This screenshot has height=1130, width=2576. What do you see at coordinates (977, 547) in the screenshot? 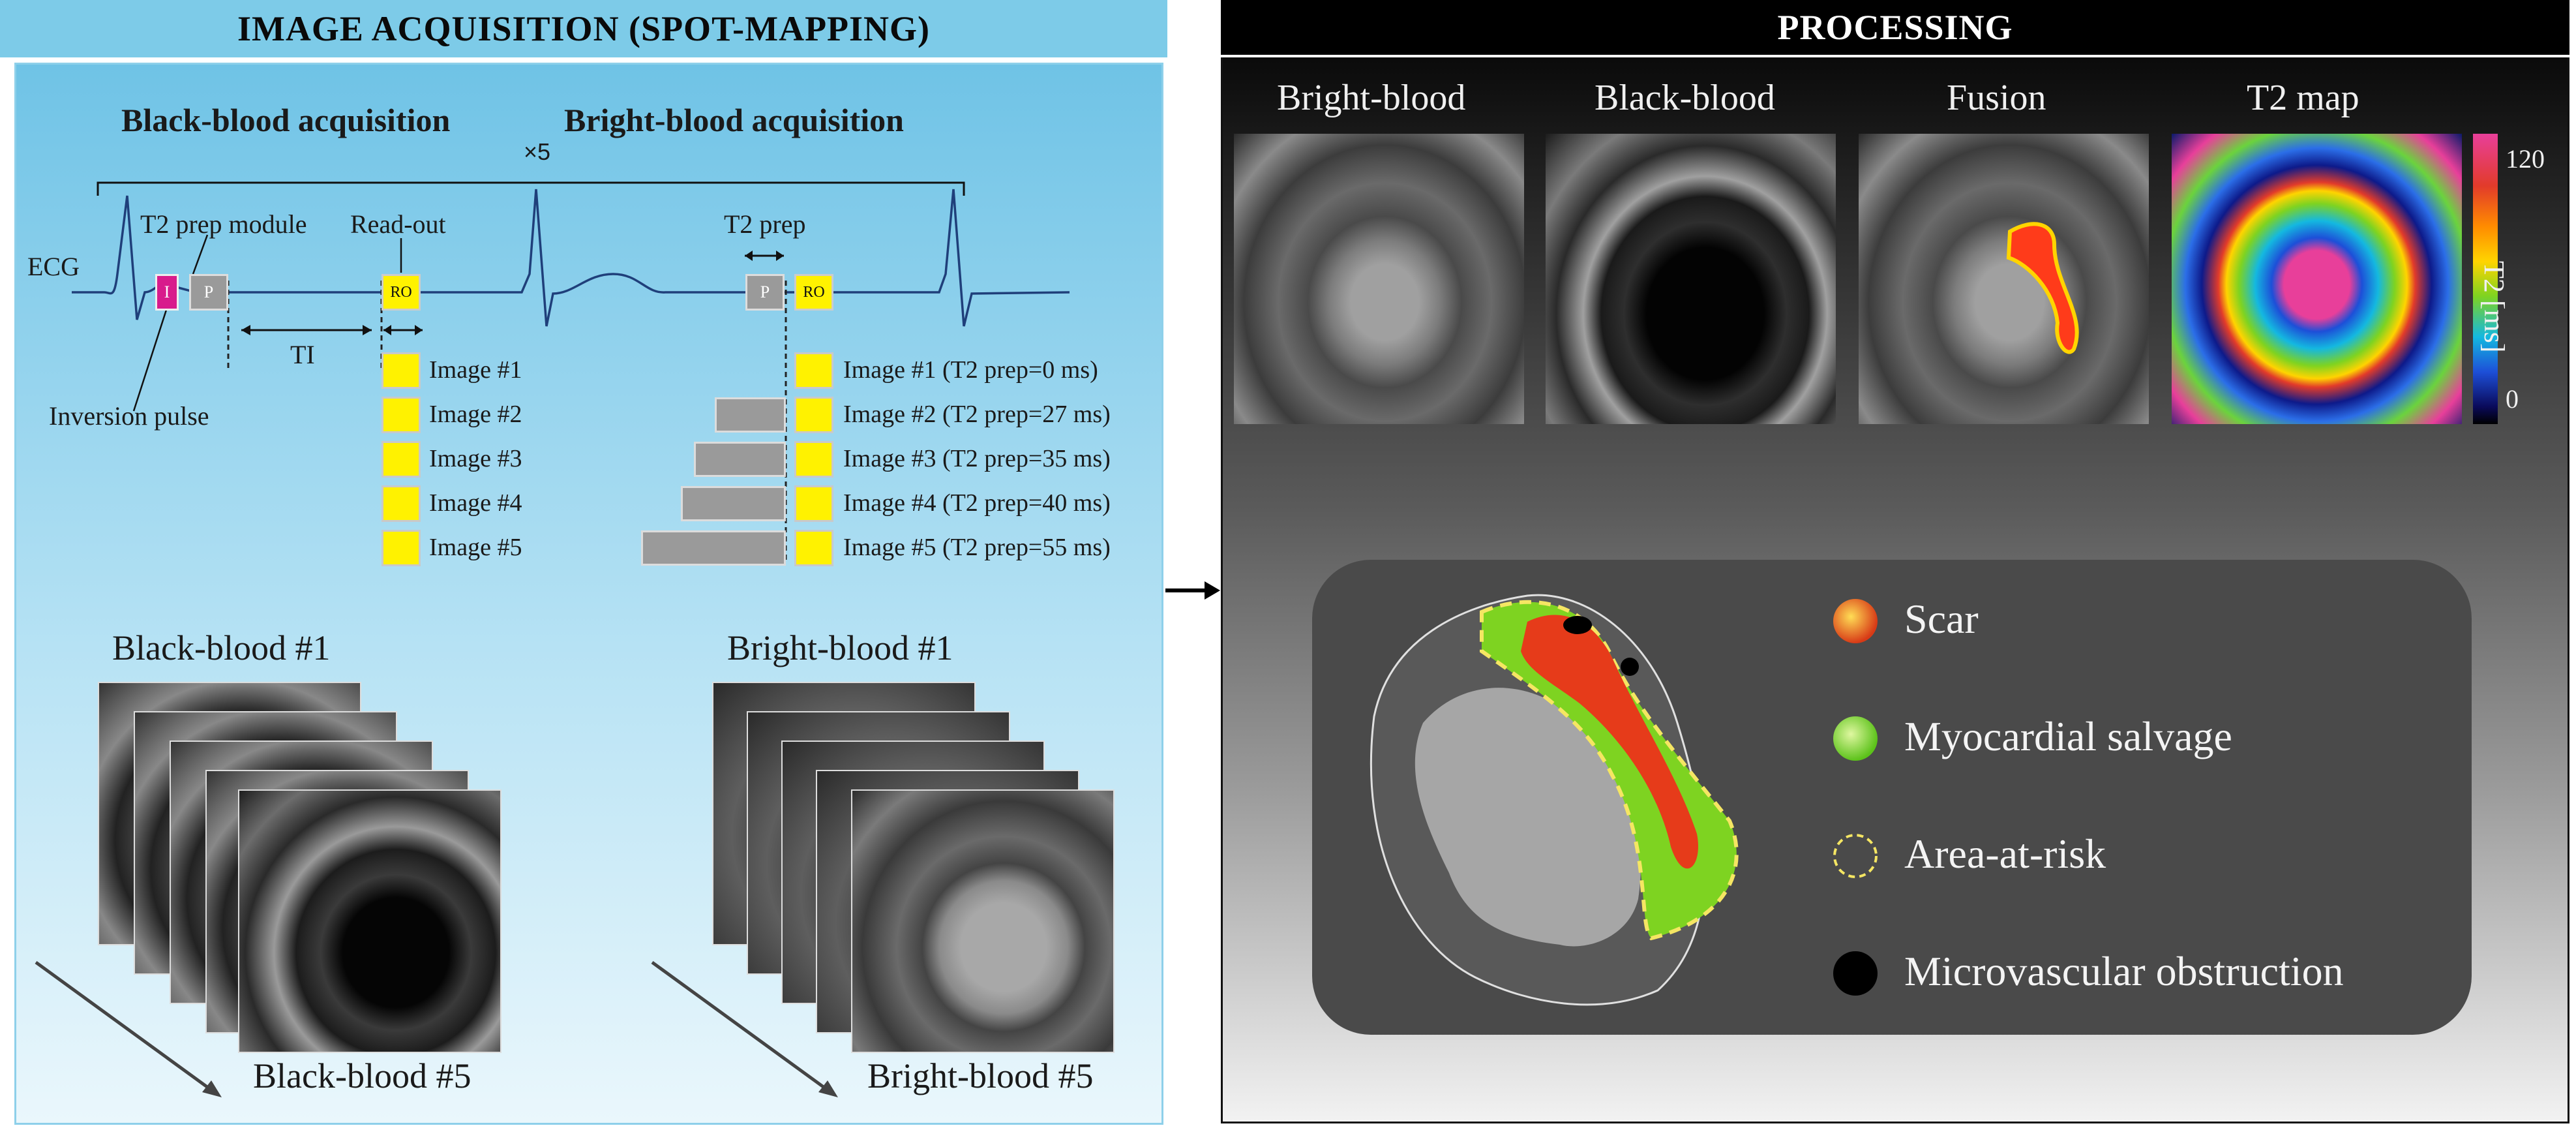
I see `bright-image-label: Image #5 (T2 prep=55 ms)` at bounding box center [977, 547].